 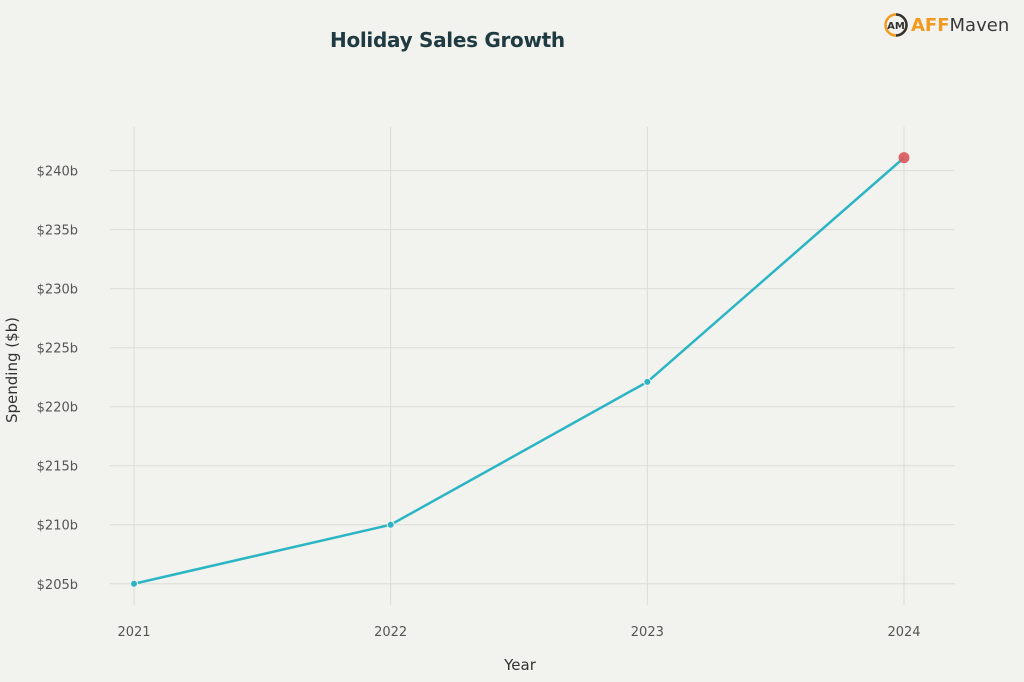 What do you see at coordinates (979, 25) in the screenshot?
I see `logo-text-maven: Maven` at bounding box center [979, 25].